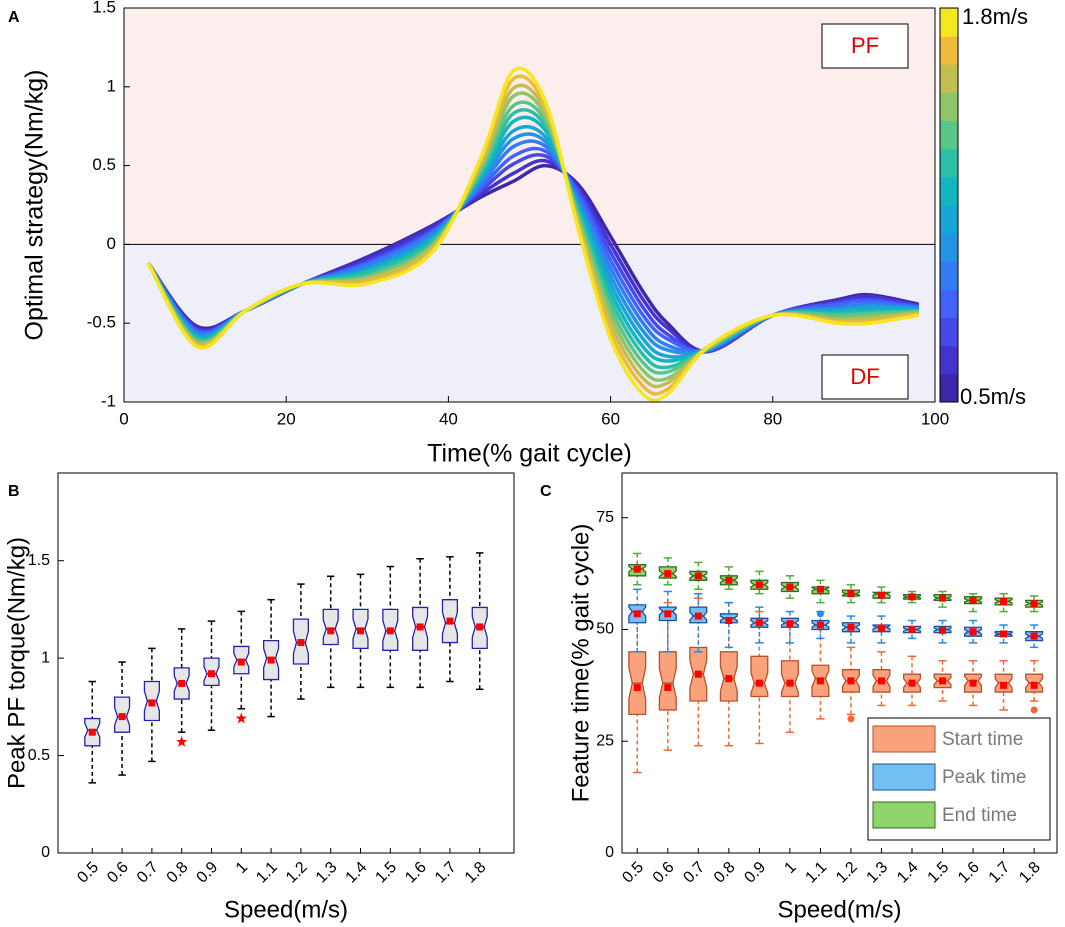 The image size is (1065, 927). What do you see at coordinates (816, 873) in the screenshot?
I see `x-tick-label: 1.1` at bounding box center [816, 873].